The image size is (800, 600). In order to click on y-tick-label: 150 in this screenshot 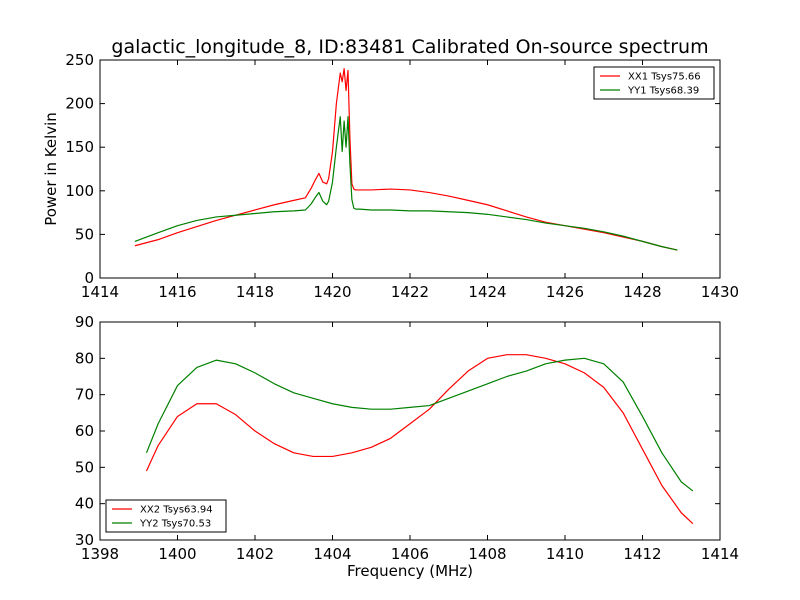, I will do `click(79, 147)`.